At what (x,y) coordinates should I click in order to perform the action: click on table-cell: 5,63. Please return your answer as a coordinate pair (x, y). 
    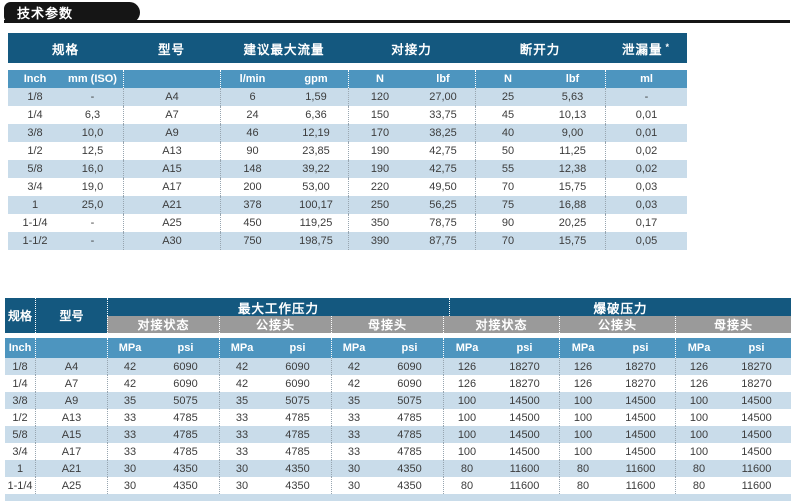
    Looking at the image, I should click on (572, 97).